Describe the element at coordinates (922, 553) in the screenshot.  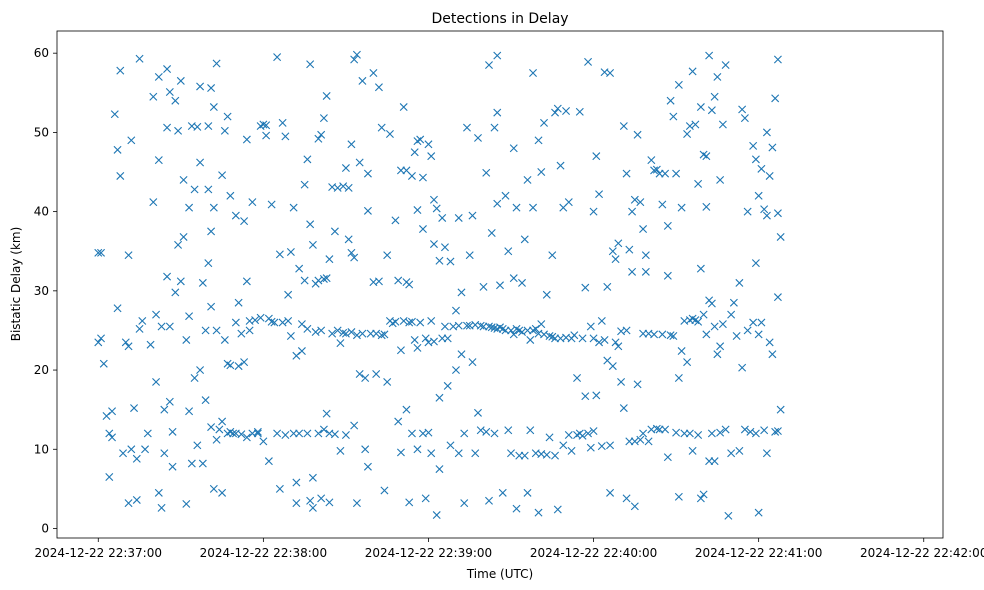
I see `x-tick-label-5: 2024-12-22 22:42:00` at that location.